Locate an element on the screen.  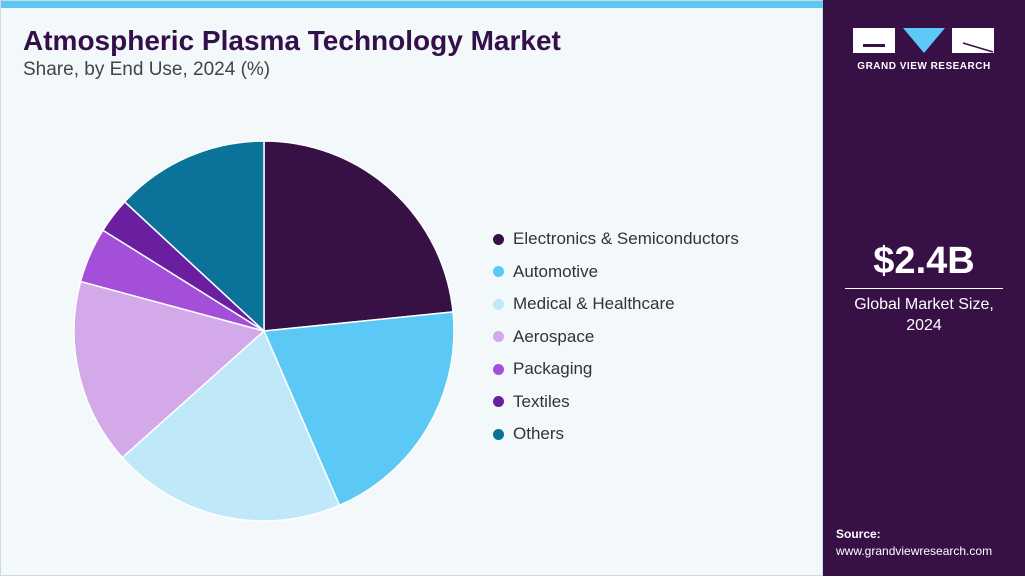
legend-item: Aerospace is located at coordinates (616, 337).